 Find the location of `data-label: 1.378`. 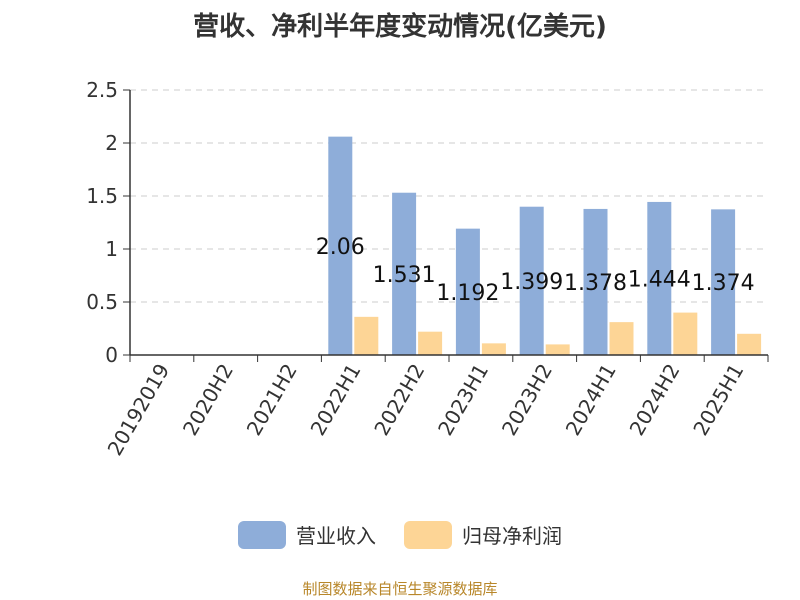

data-label: 1.378 is located at coordinates (595, 283).